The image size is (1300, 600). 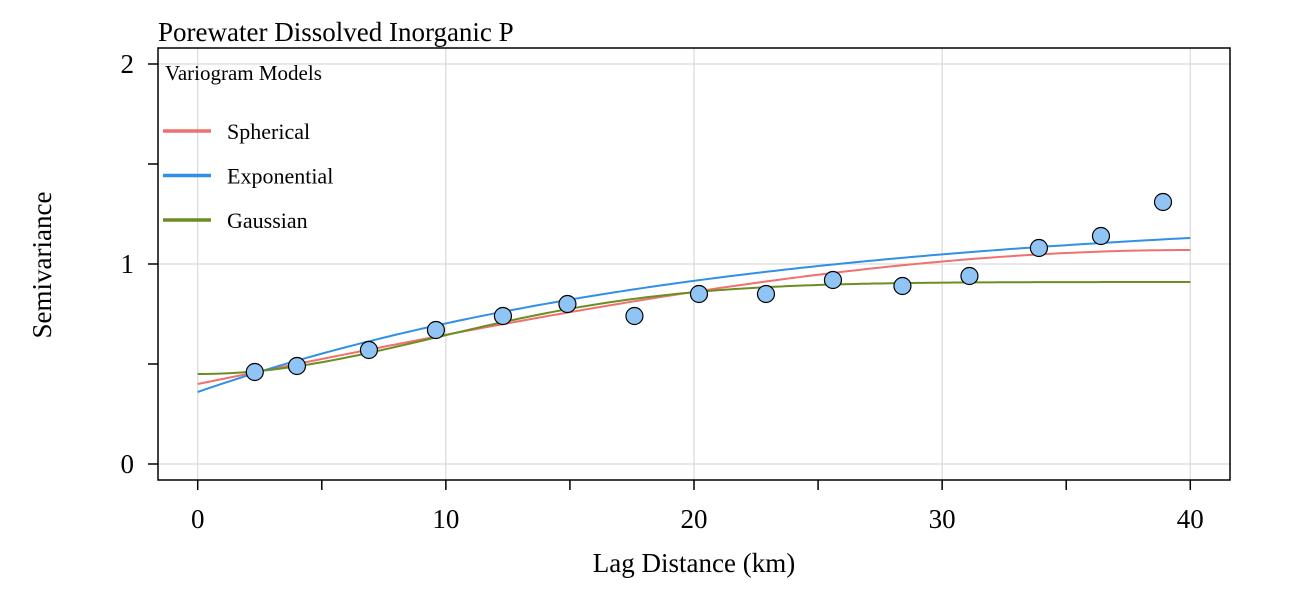 I want to click on x-tick-label: 40, so click(x=1190, y=519).